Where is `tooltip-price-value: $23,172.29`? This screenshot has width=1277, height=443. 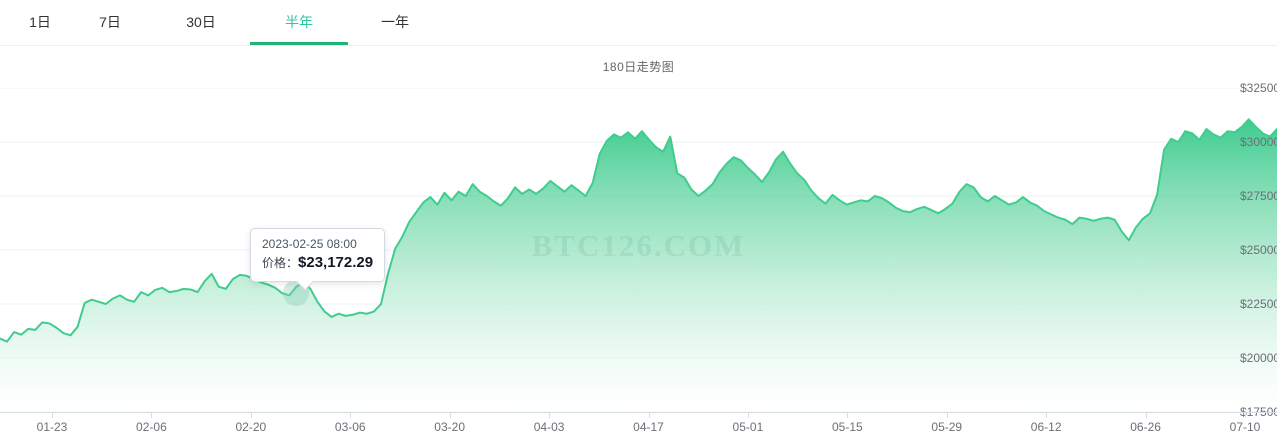
tooltip-price-value: $23,172.29 is located at coordinates (336, 262).